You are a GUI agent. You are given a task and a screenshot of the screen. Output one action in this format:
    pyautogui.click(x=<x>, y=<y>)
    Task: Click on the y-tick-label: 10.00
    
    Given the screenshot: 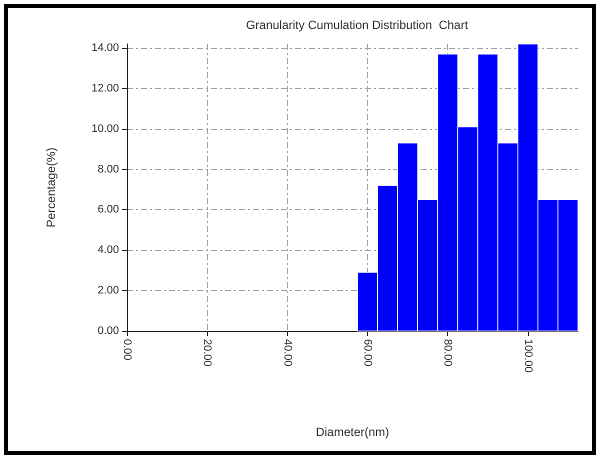 What is the action you would take?
    pyautogui.click(x=105, y=128)
    